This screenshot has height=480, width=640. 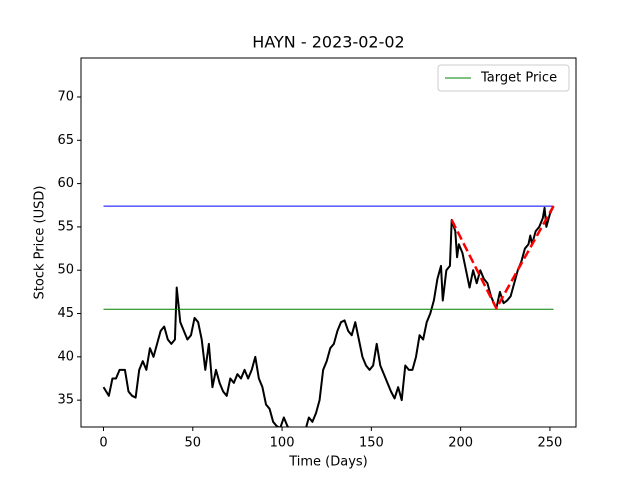 I want to click on y-axis-label: Stock Price (USD), so click(x=40, y=243).